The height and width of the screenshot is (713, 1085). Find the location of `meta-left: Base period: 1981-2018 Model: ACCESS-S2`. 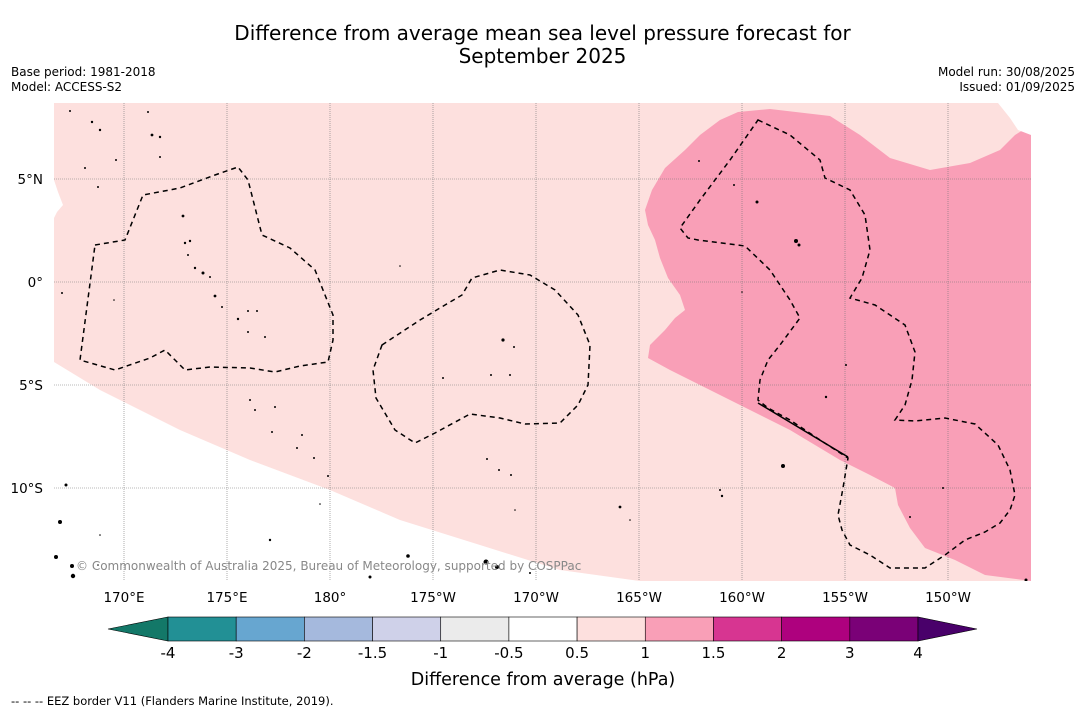

meta-left: Base period: 1981-2018 Model: ACCESS-S2 is located at coordinates (83, 80).